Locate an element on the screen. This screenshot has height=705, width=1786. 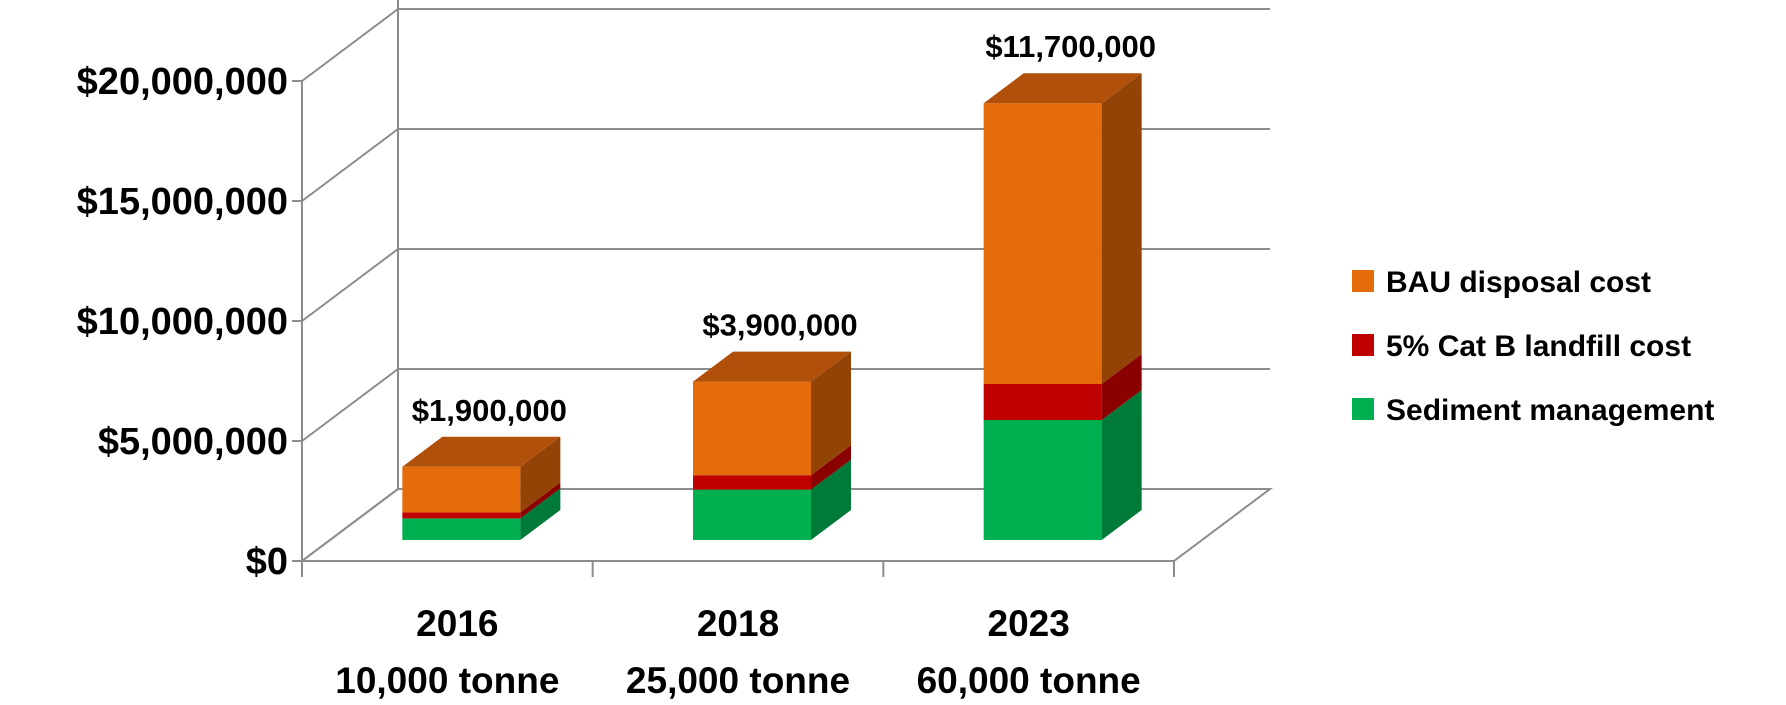
y-tick-label: $15,000,000 is located at coordinates (182, 202).